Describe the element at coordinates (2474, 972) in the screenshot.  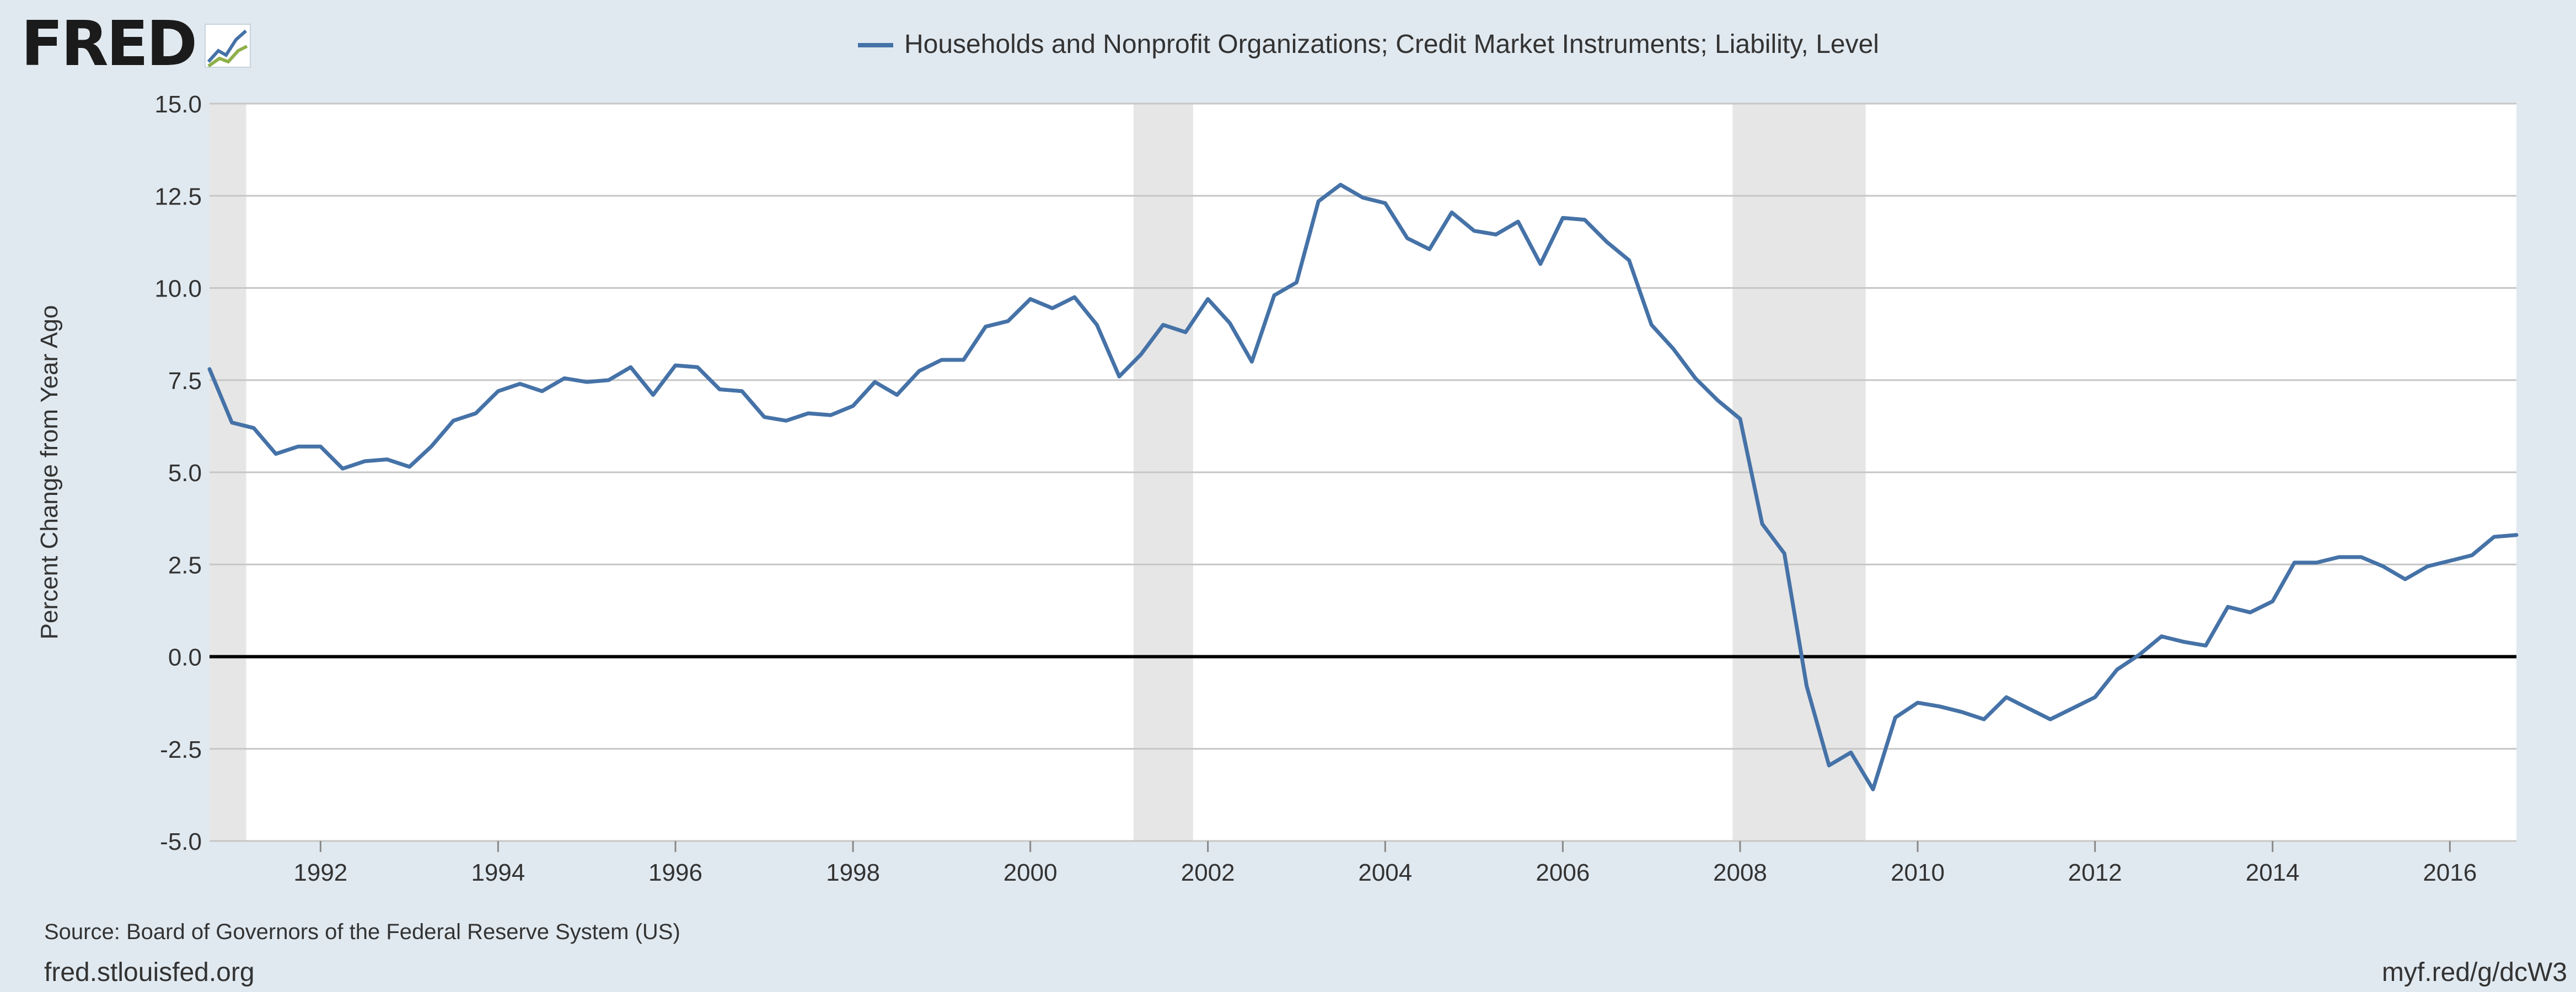
I see `short-link: myf.red/g/dcW3` at that location.